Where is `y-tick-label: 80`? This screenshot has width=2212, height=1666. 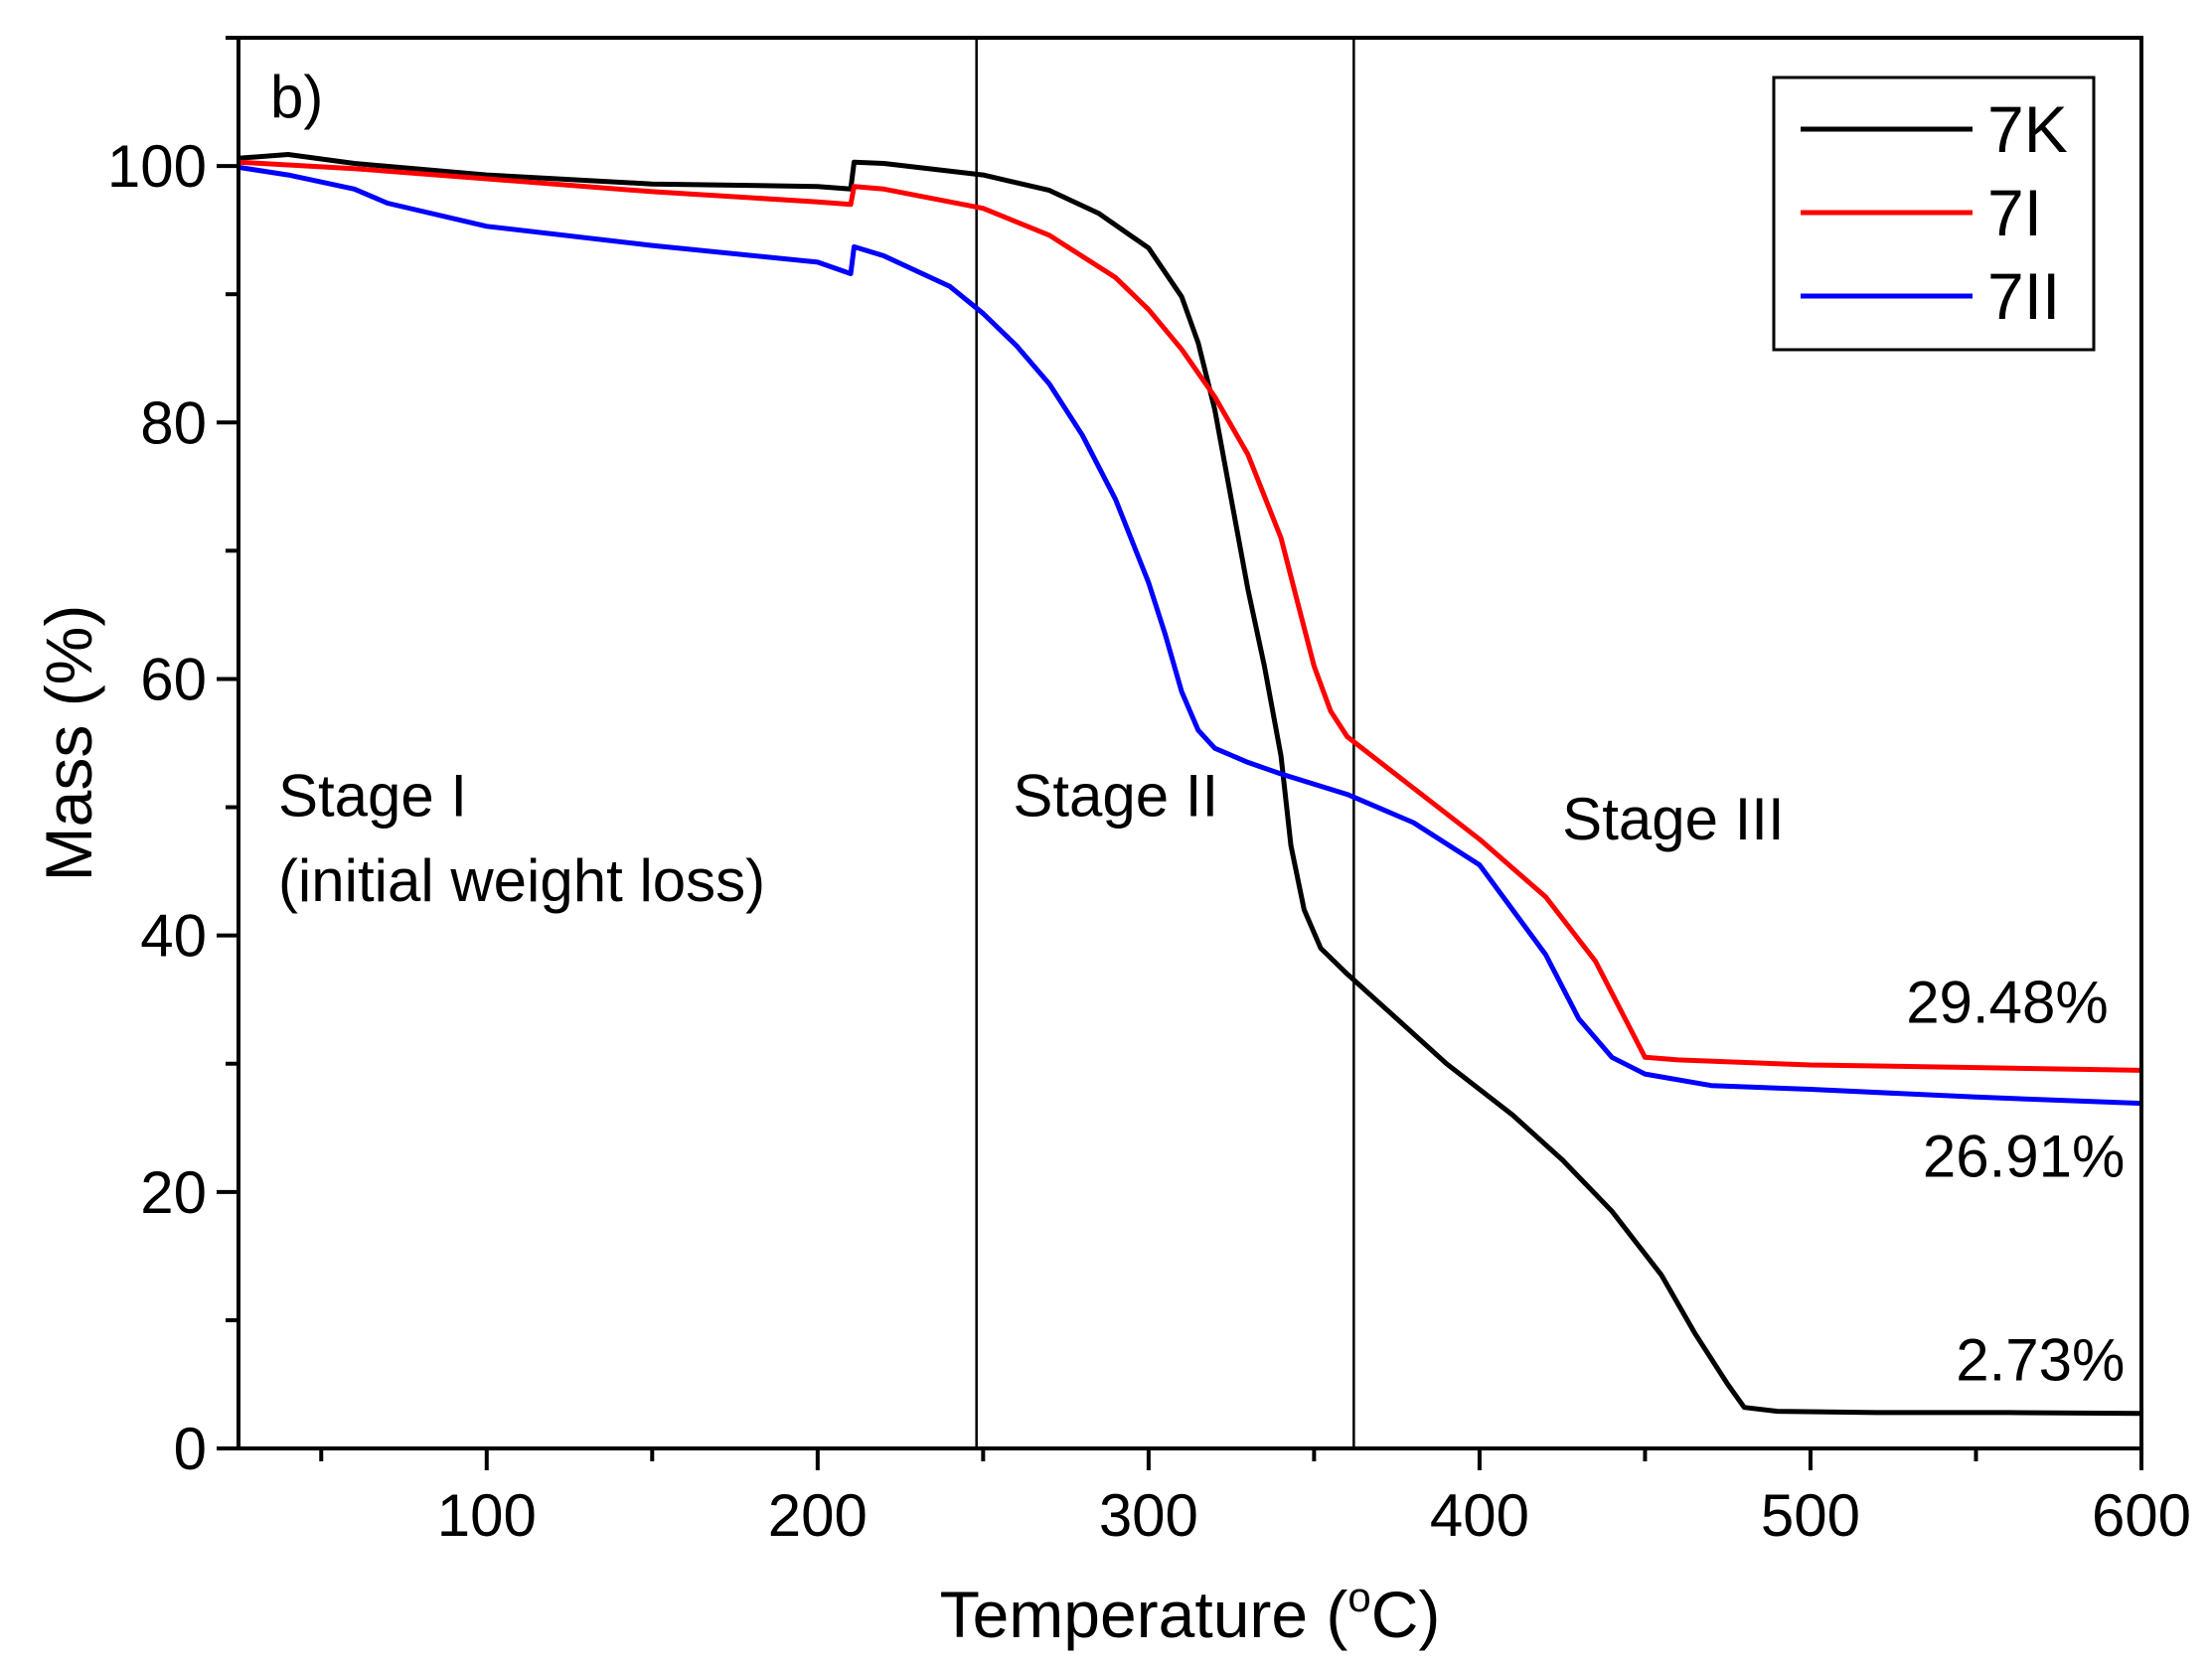
y-tick-label: 80 is located at coordinates (173, 423).